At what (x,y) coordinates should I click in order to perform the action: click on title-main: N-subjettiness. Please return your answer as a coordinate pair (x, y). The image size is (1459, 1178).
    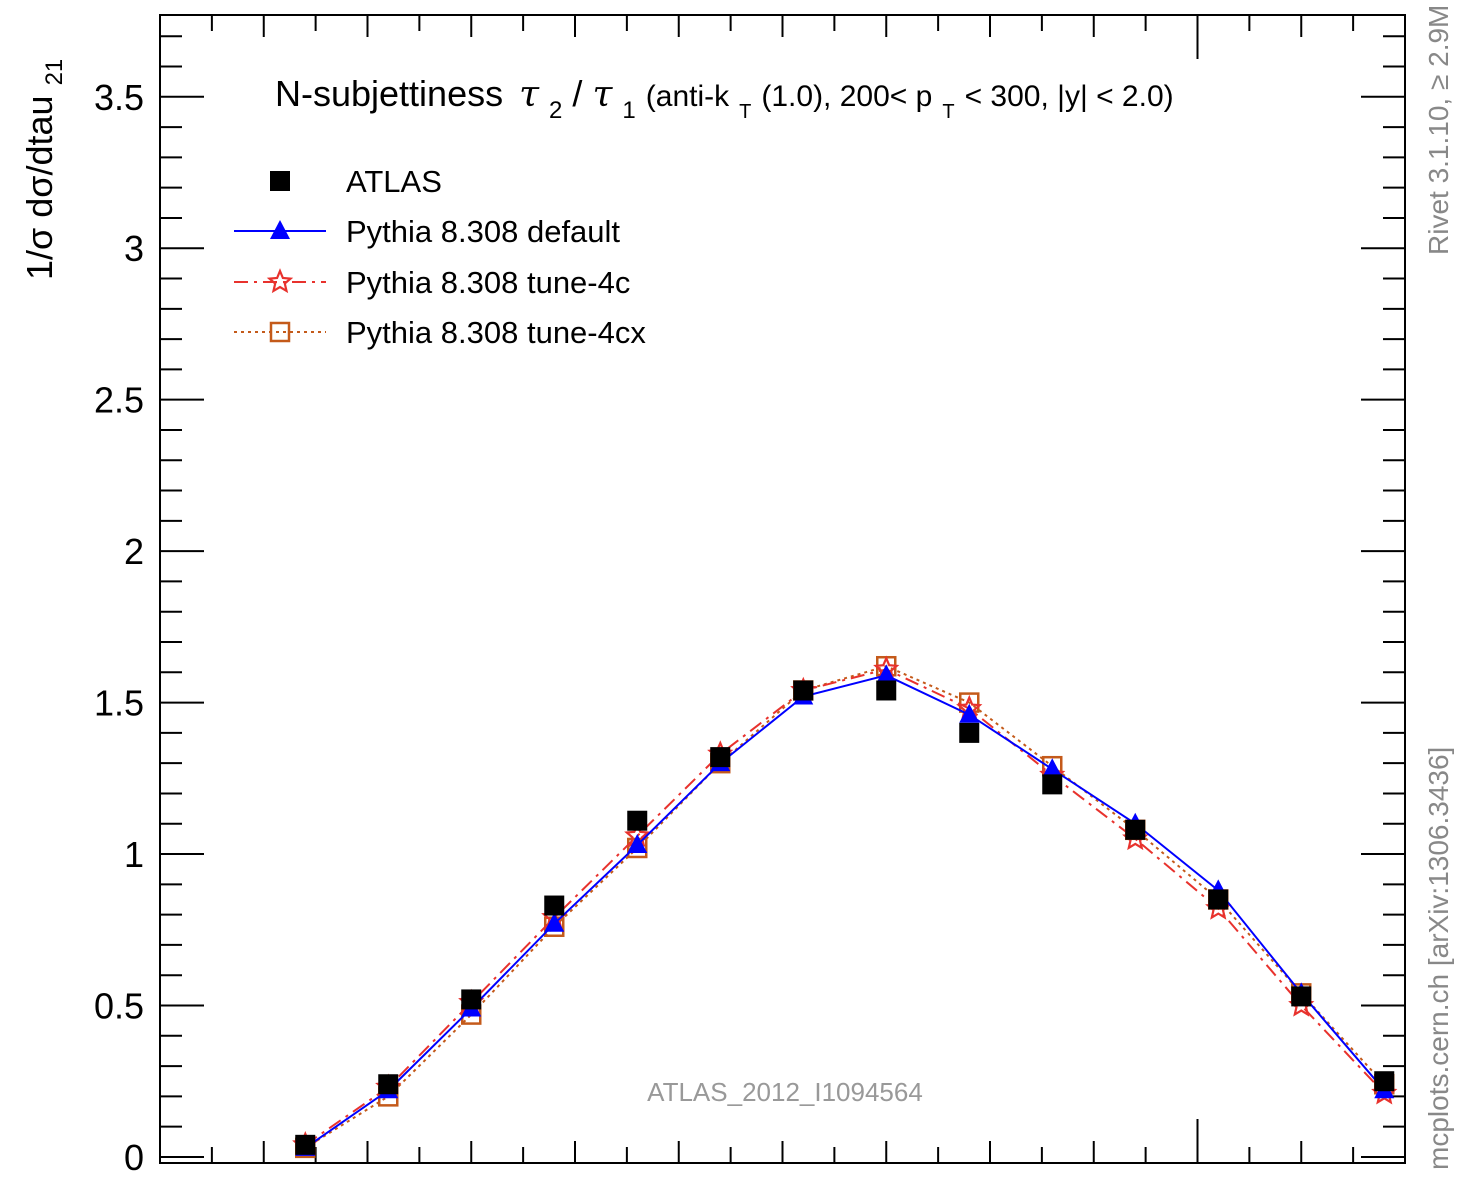
    Looking at the image, I should click on (389, 93).